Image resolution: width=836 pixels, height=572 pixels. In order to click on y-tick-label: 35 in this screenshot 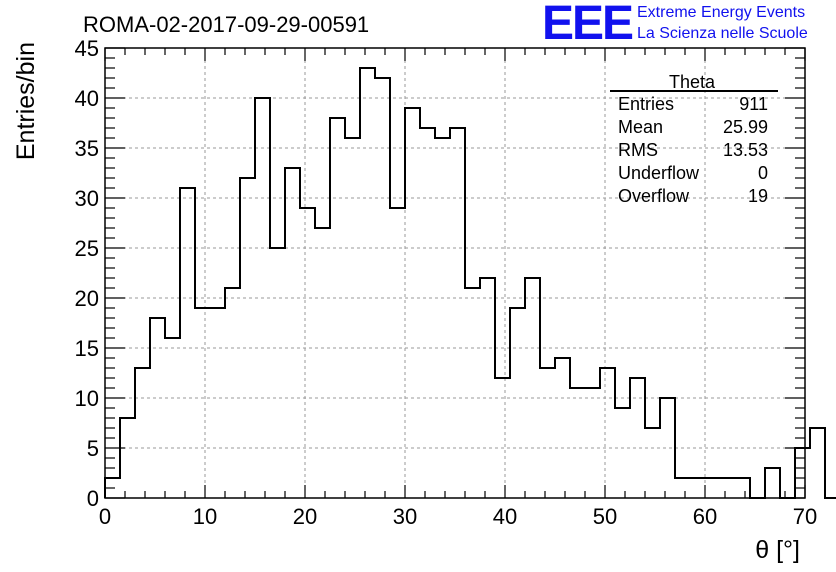, I will do `click(87, 148)`.